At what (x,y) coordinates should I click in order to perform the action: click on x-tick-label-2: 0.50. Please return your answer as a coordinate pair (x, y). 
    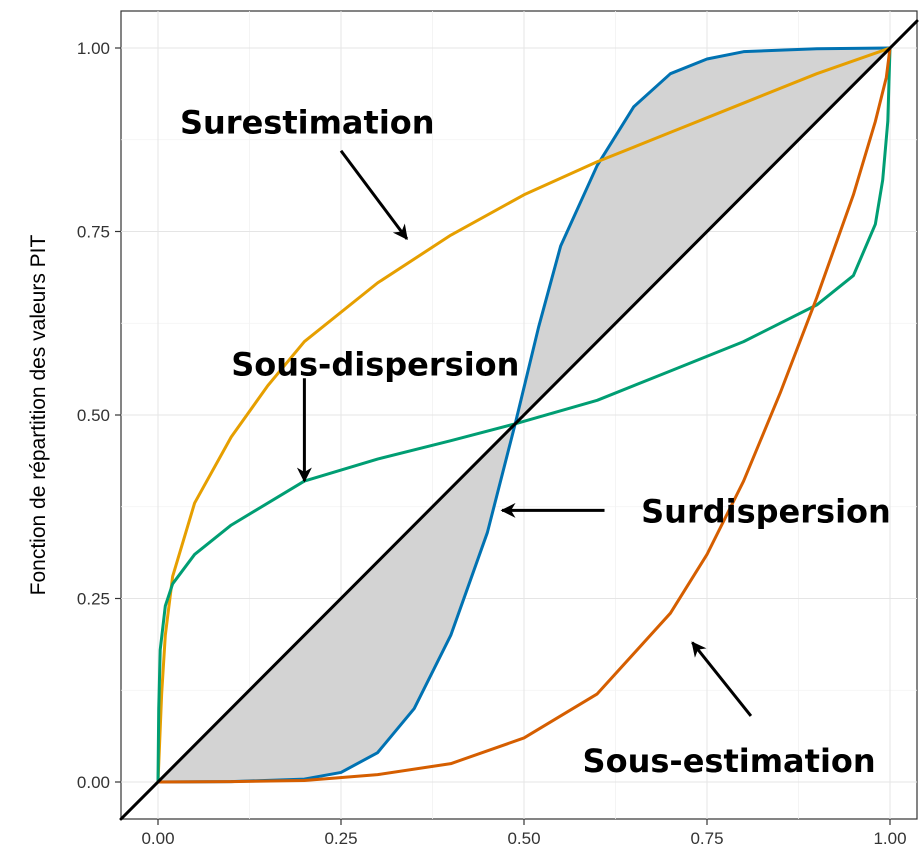
    Looking at the image, I should click on (523, 838).